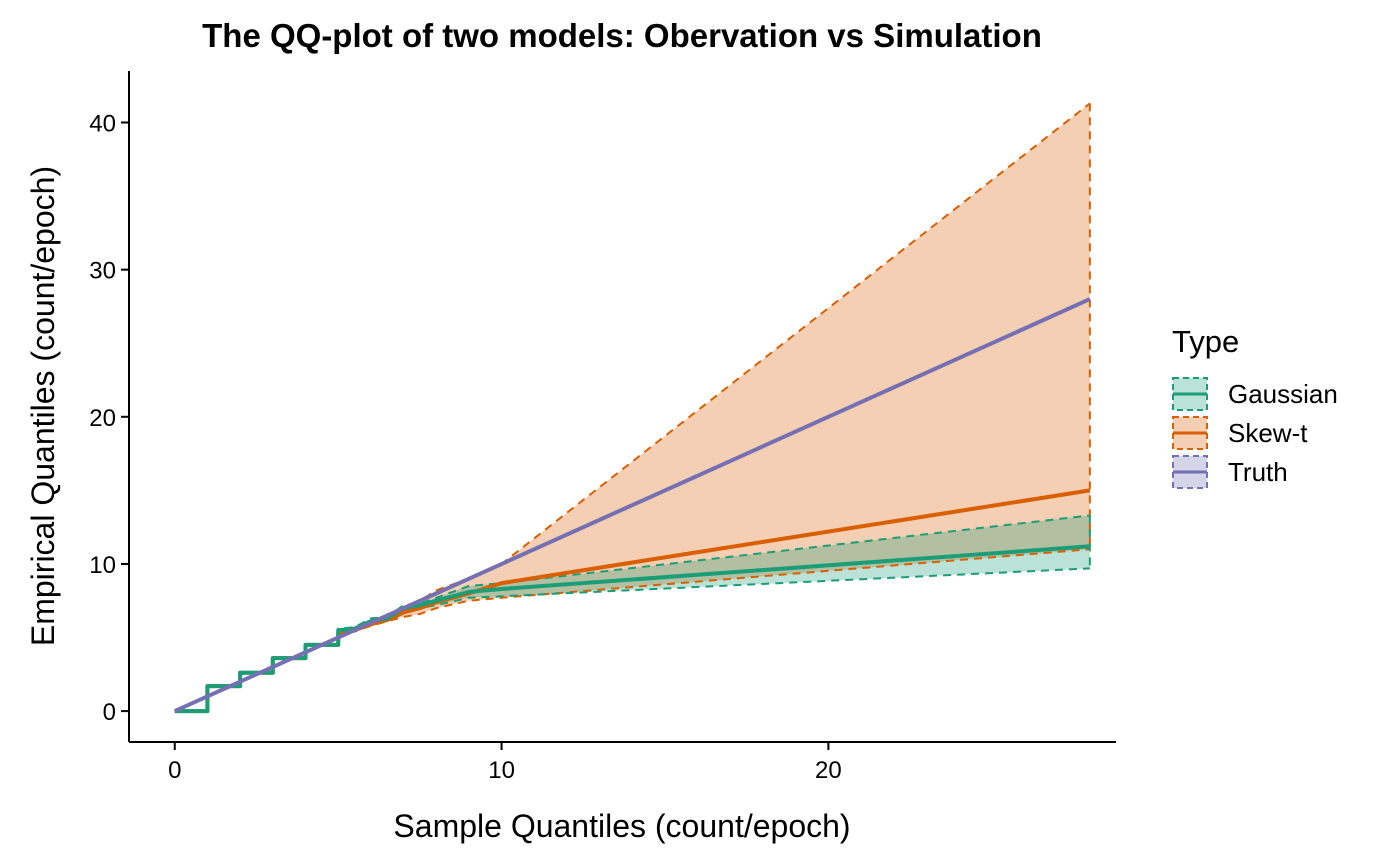 This screenshot has height=865, width=1400. I want to click on y-tick-label: 30, so click(102, 271).